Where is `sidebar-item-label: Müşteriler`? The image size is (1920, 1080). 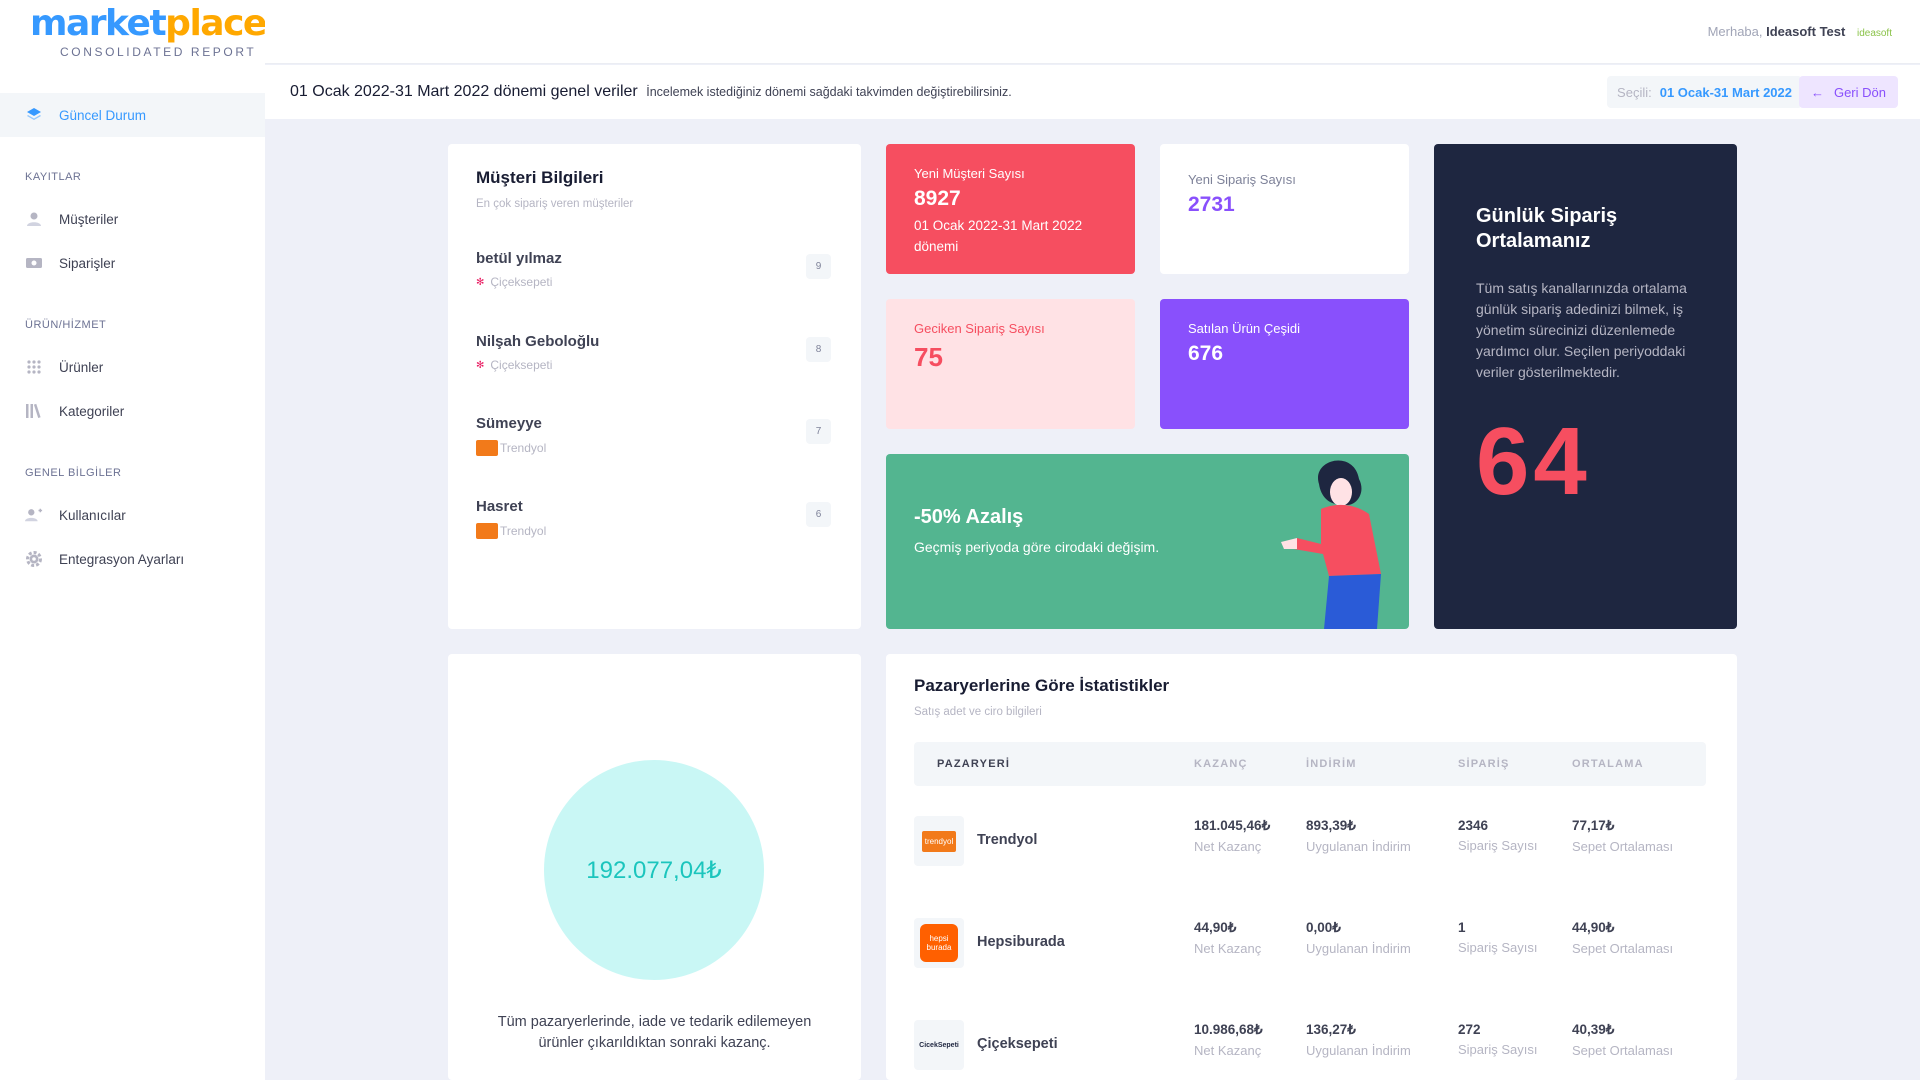 sidebar-item-label: Müşteriler is located at coordinates (89, 219).